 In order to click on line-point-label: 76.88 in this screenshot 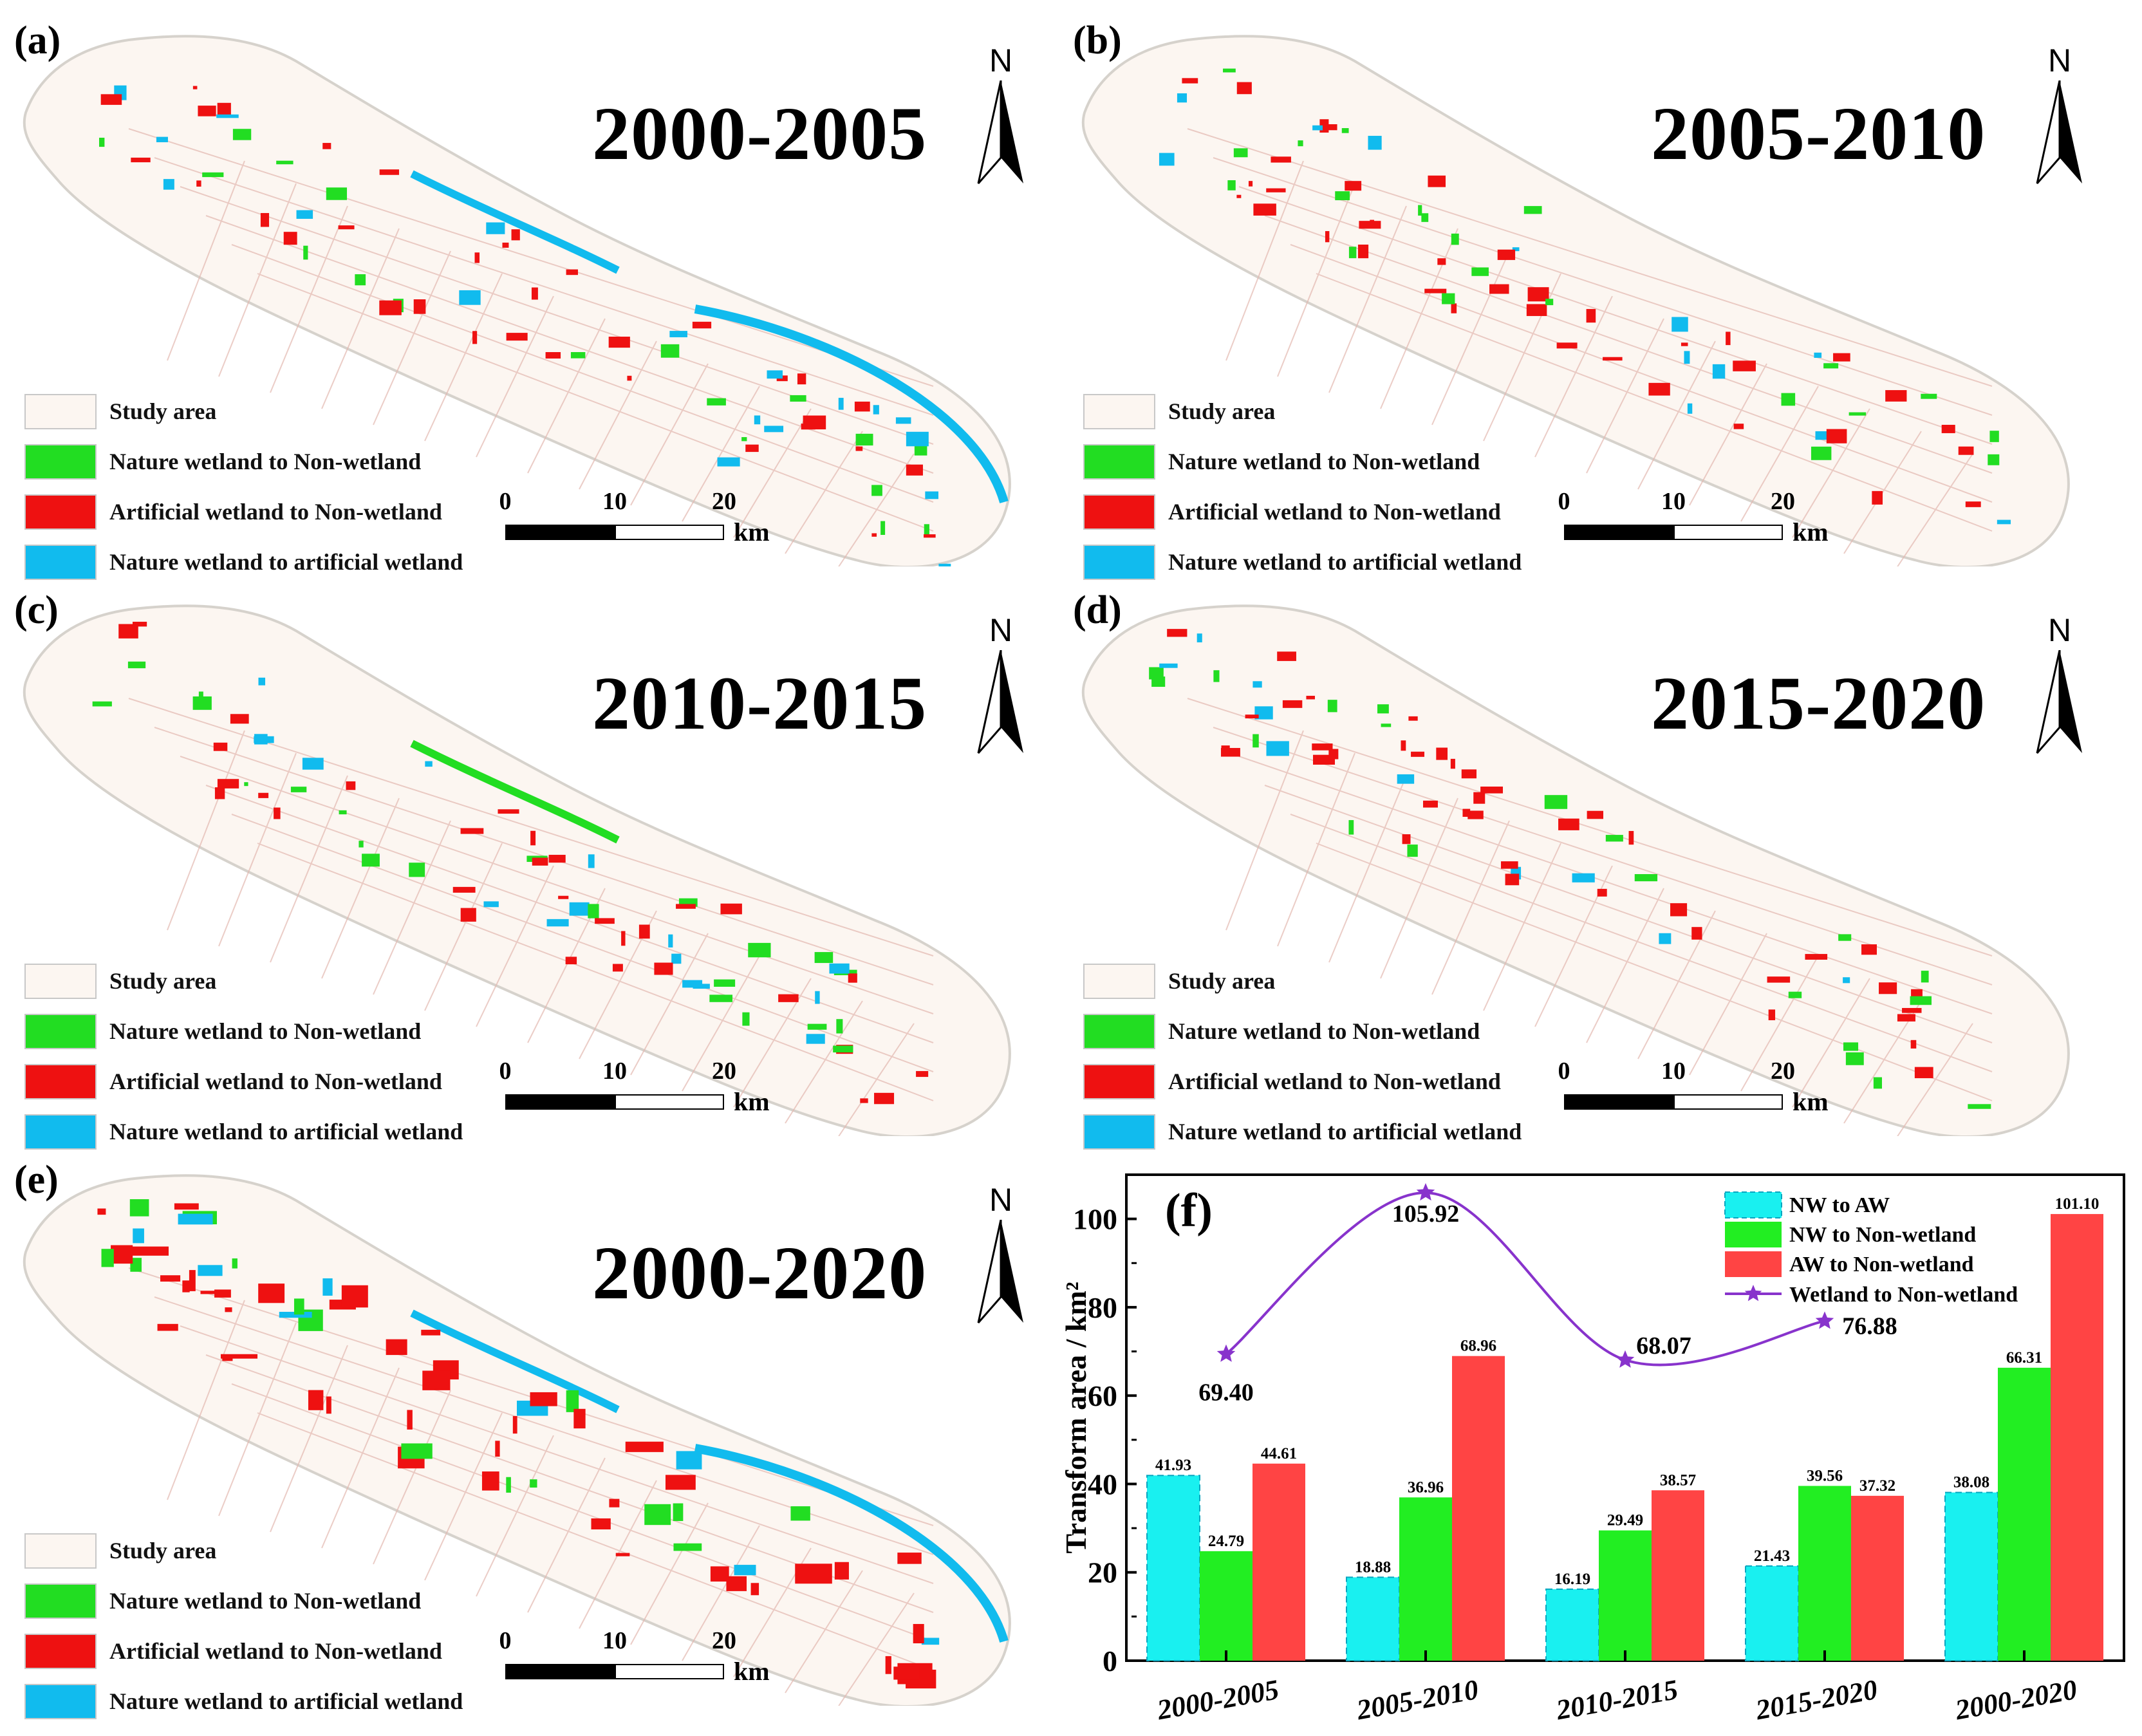, I will do `click(1869, 1325)`.